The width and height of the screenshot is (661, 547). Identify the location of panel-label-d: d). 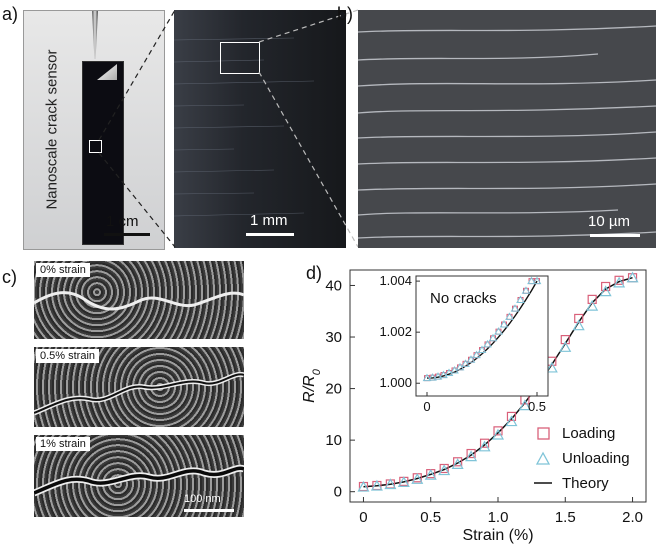
(314, 273).